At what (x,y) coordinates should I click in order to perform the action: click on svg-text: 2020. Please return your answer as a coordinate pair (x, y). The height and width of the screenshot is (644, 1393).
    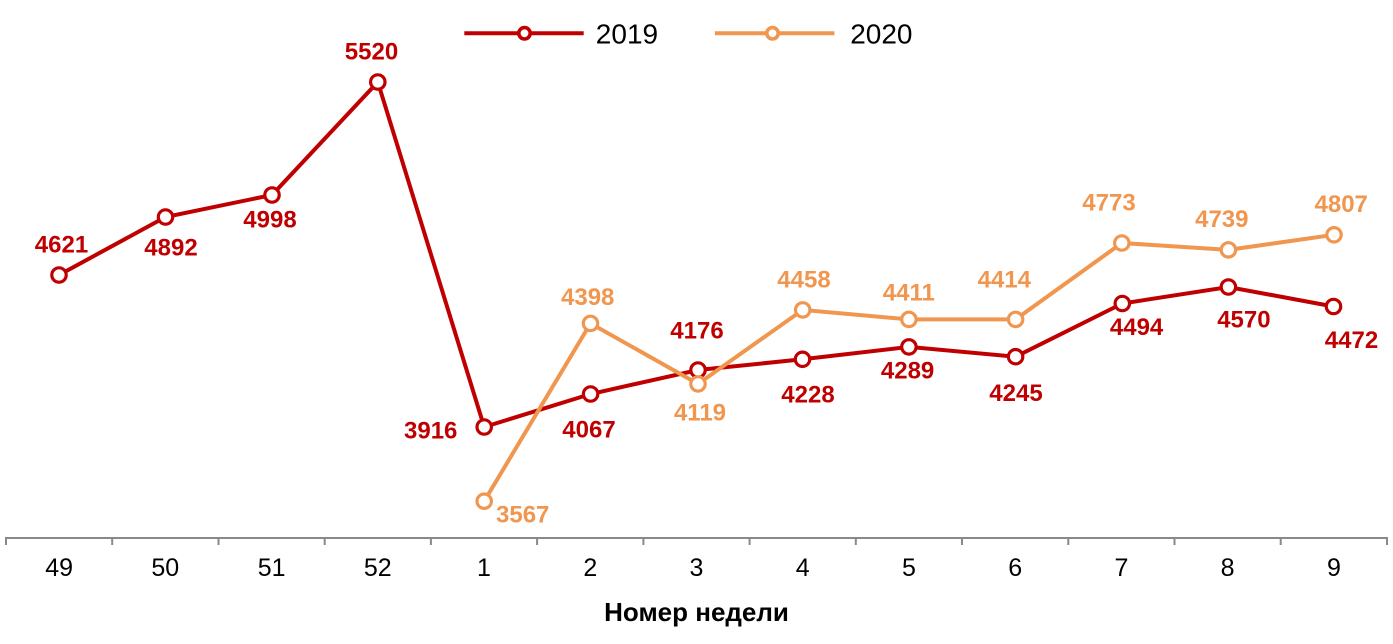
    Looking at the image, I should click on (881, 34).